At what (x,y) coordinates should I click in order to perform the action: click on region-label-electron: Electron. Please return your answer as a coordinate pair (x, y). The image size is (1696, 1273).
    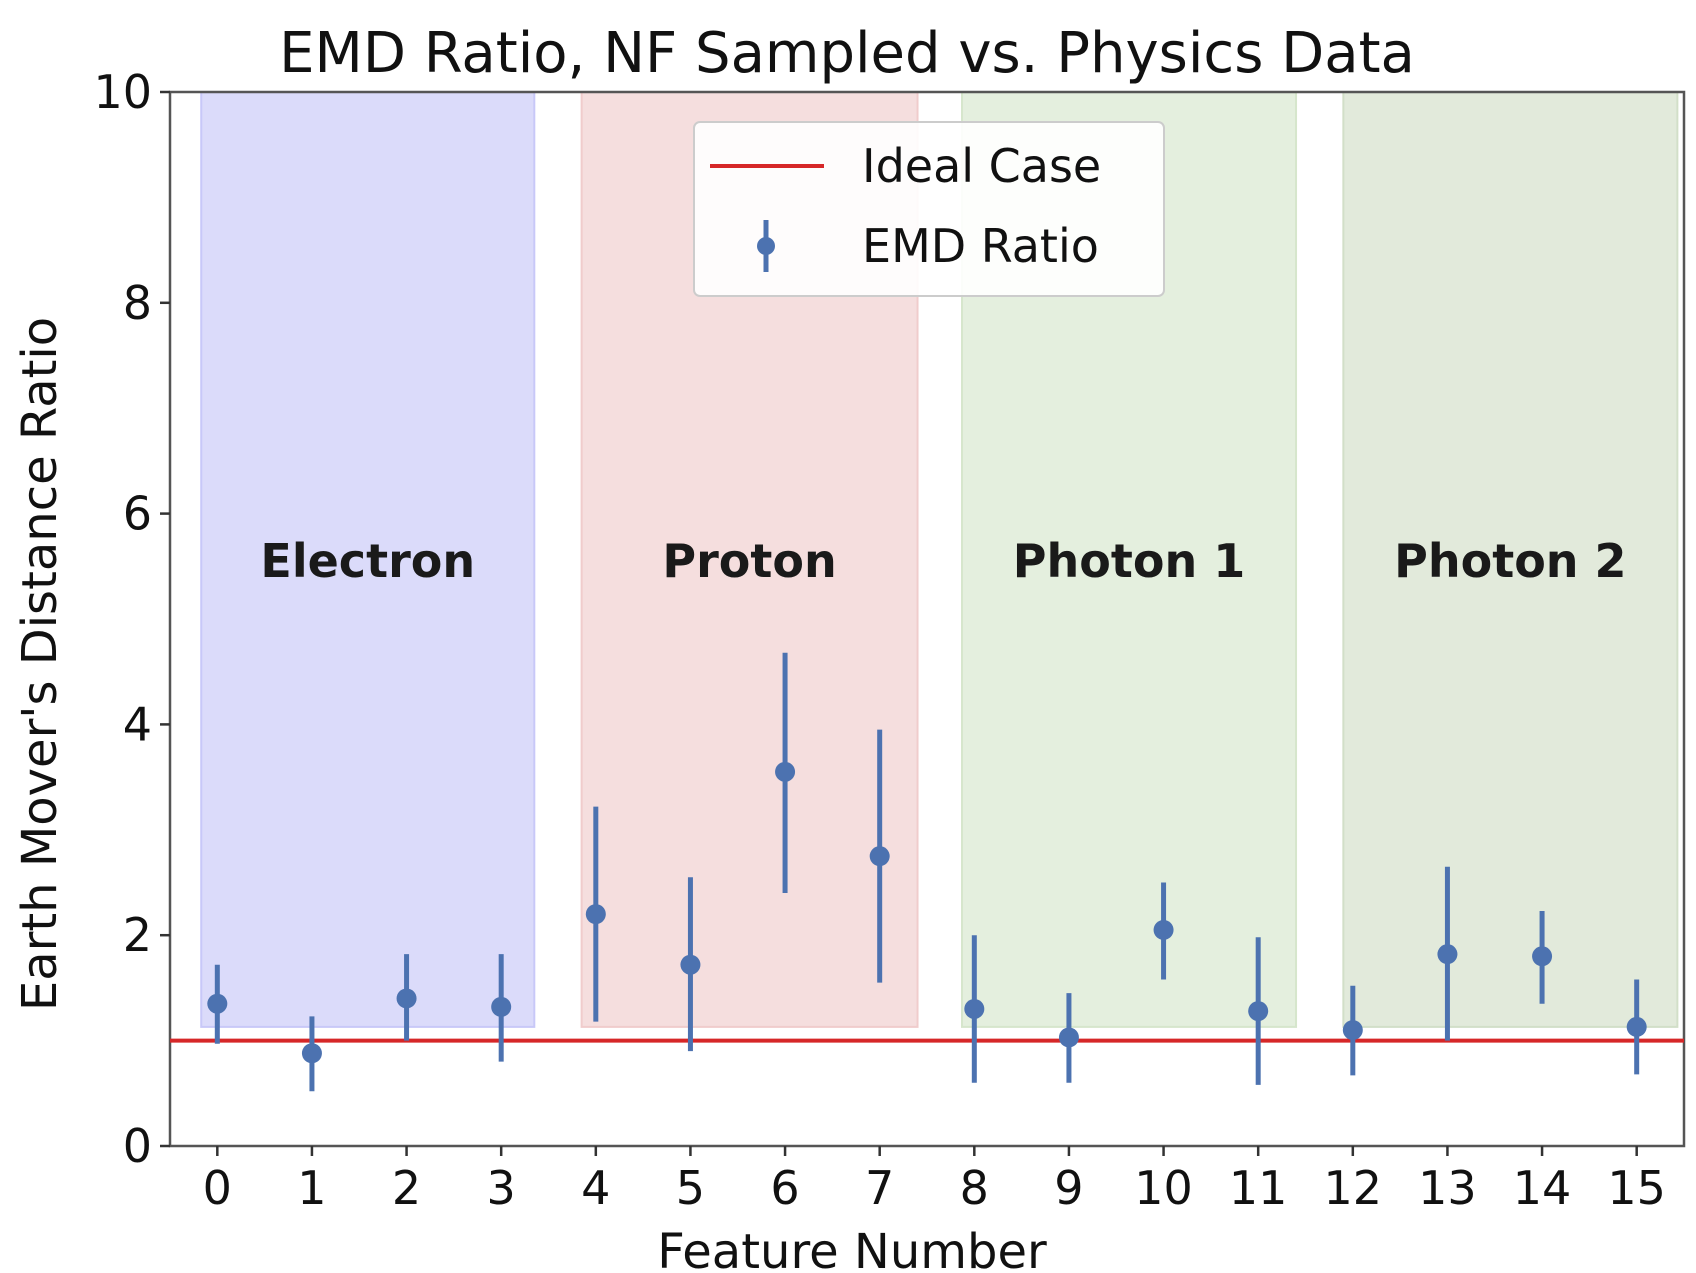
    Looking at the image, I should click on (367, 561).